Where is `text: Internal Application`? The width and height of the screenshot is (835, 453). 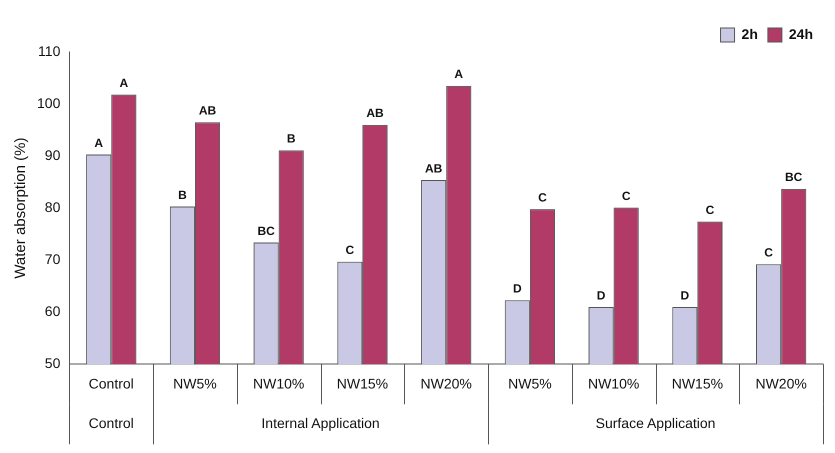 text: Internal Application is located at coordinates (320, 423).